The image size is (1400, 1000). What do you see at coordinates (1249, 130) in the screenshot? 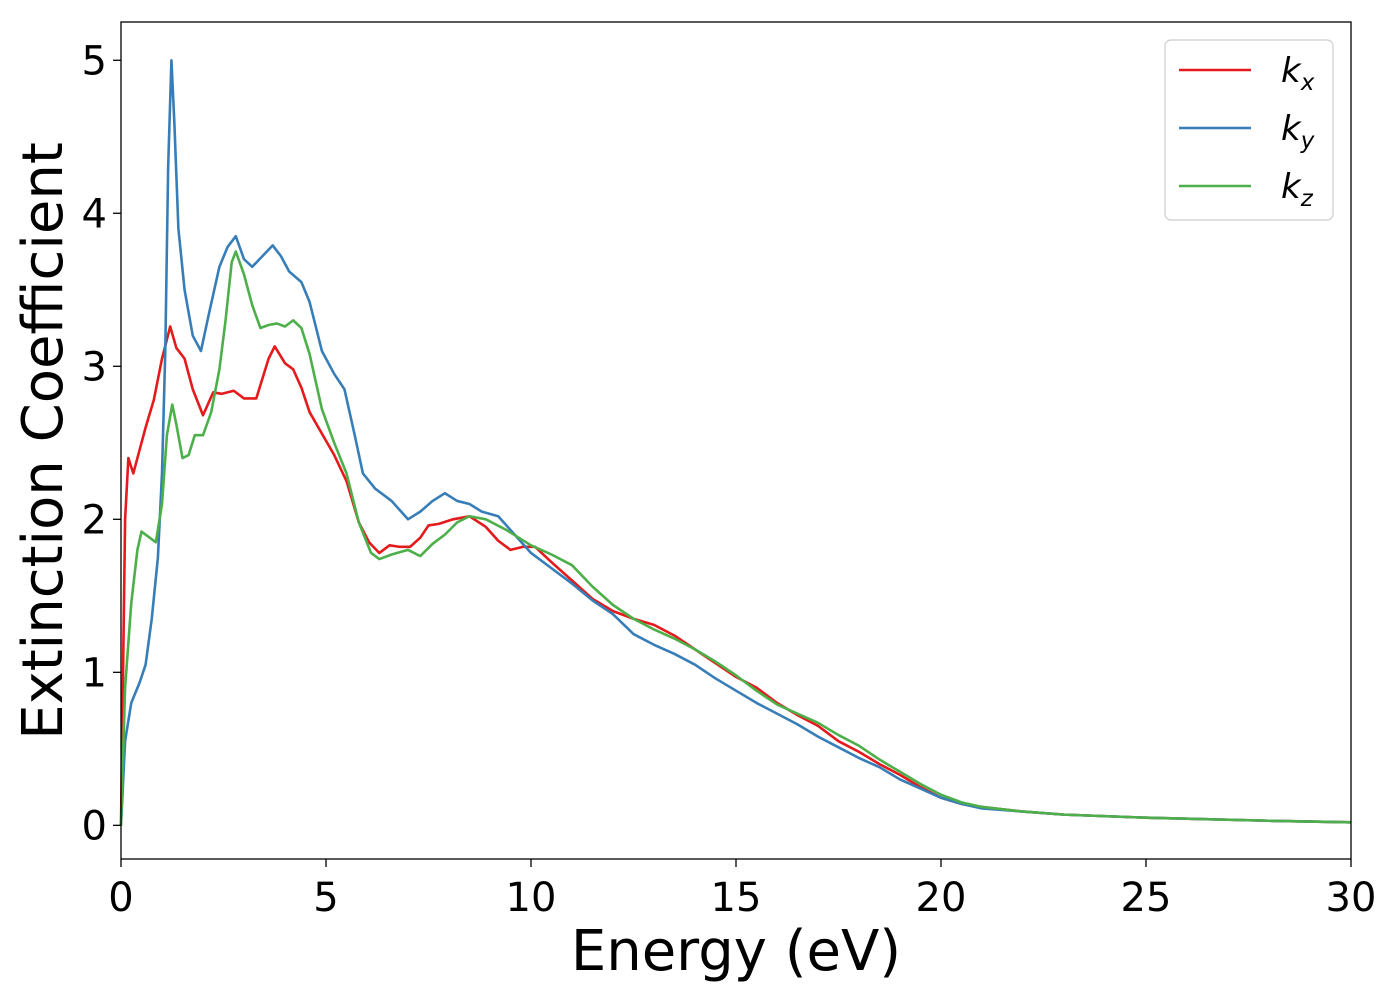
I see `legend-box` at bounding box center [1249, 130].